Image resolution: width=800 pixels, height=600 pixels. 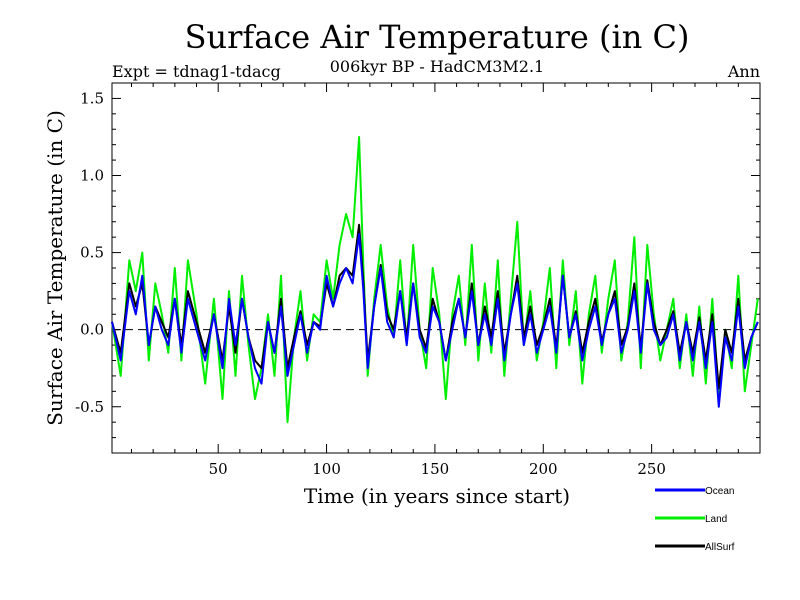 I want to click on experiment-label: Expt = tdnag1-tdacg, so click(x=196, y=71).